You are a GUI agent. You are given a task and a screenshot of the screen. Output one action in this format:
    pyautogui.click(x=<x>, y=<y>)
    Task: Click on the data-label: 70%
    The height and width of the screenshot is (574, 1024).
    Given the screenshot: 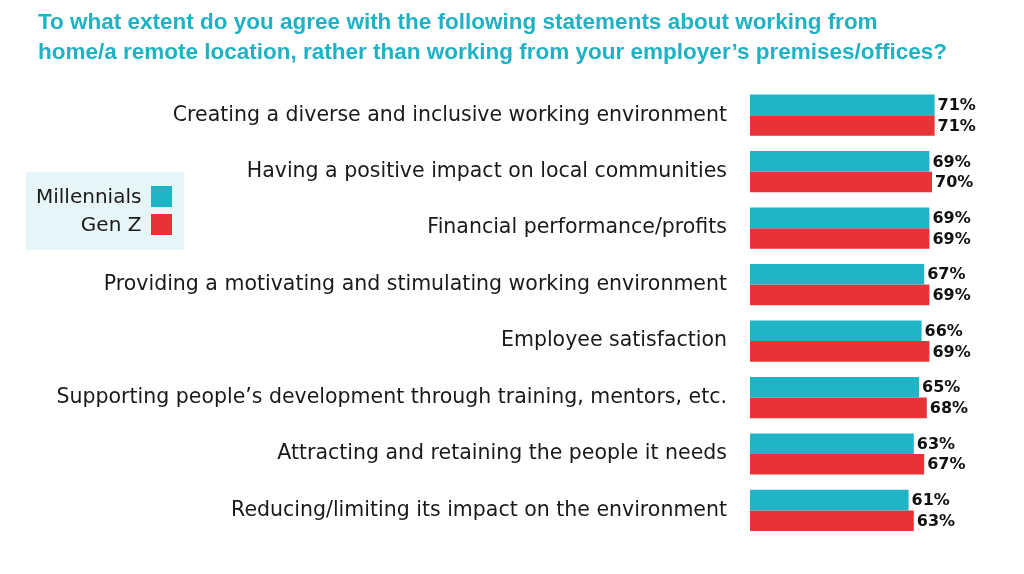 What is the action you would take?
    pyautogui.click(x=954, y=182)
    